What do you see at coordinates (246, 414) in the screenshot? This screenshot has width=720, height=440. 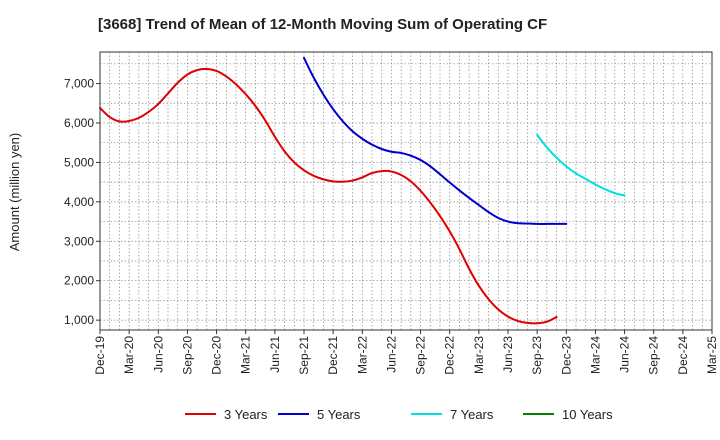 I see `legend-label-3-years: 3 Years` at bounding box center [246, 414].